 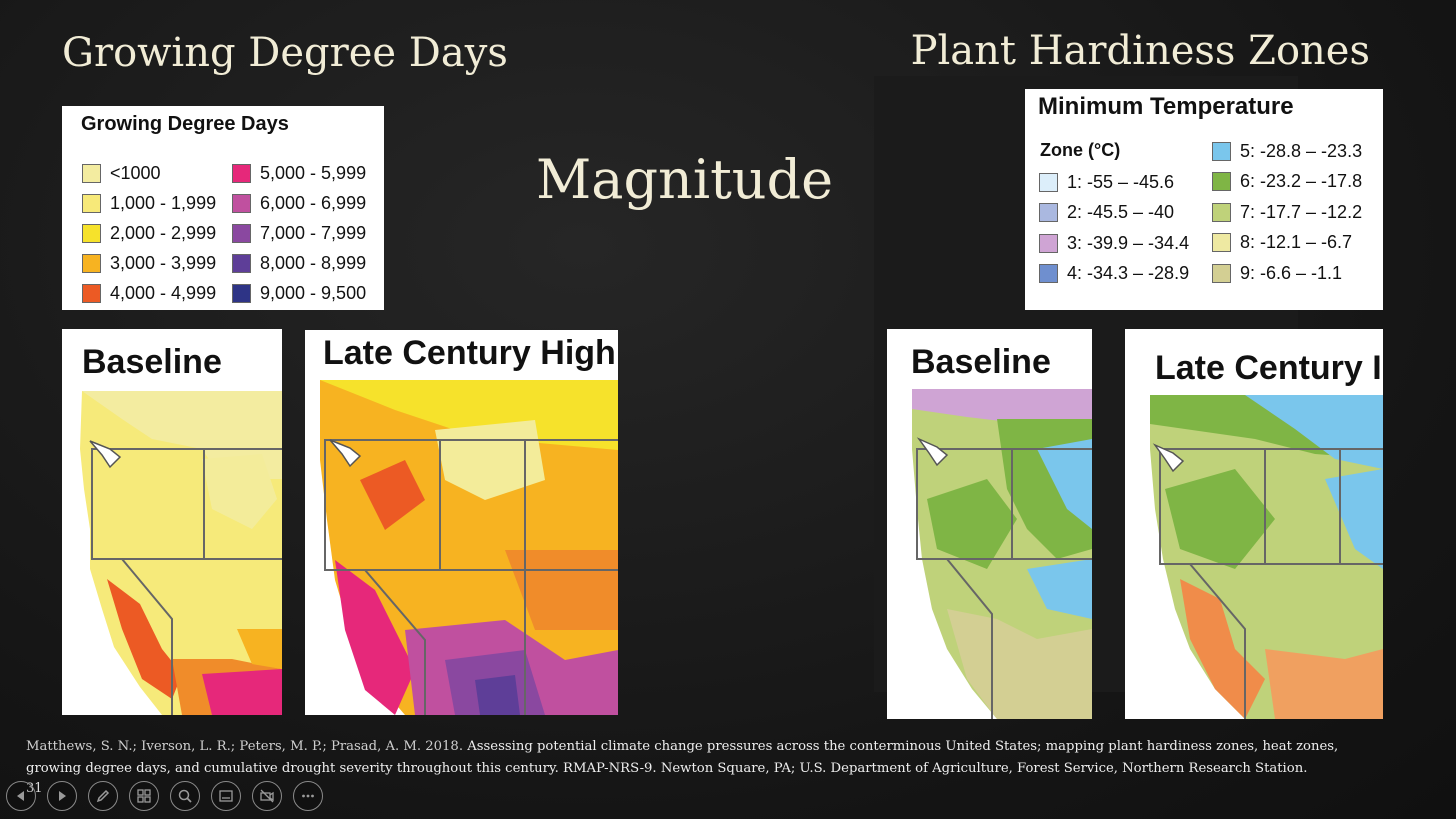 I want to click on camera-off-button, so click(x=267, y=796).